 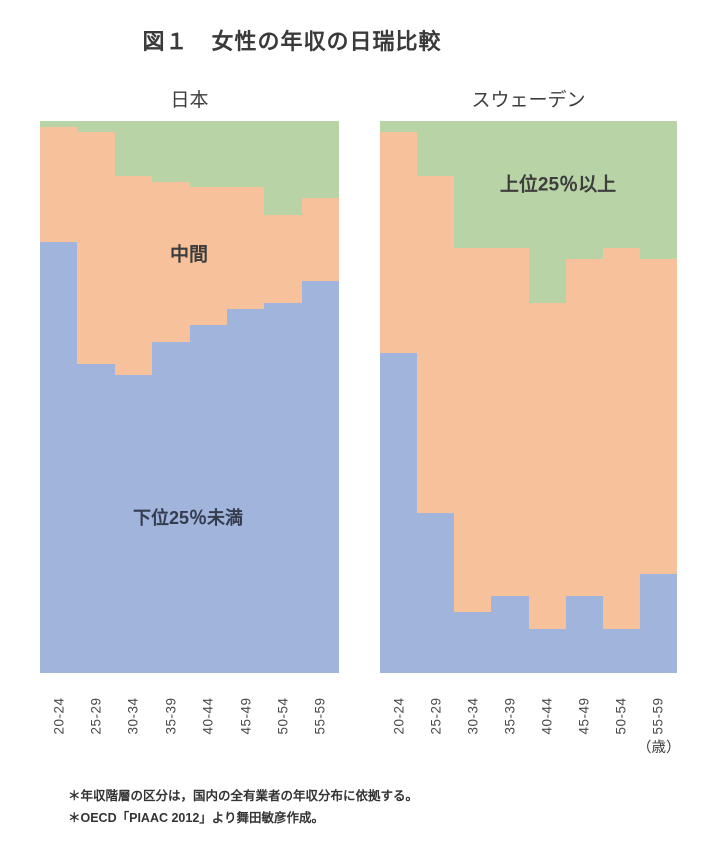 What do you see at coordinates (558, 185) in the screenshot?
I see `label-top-quartile: 上位25％以上` at bounding box center [558, 185].